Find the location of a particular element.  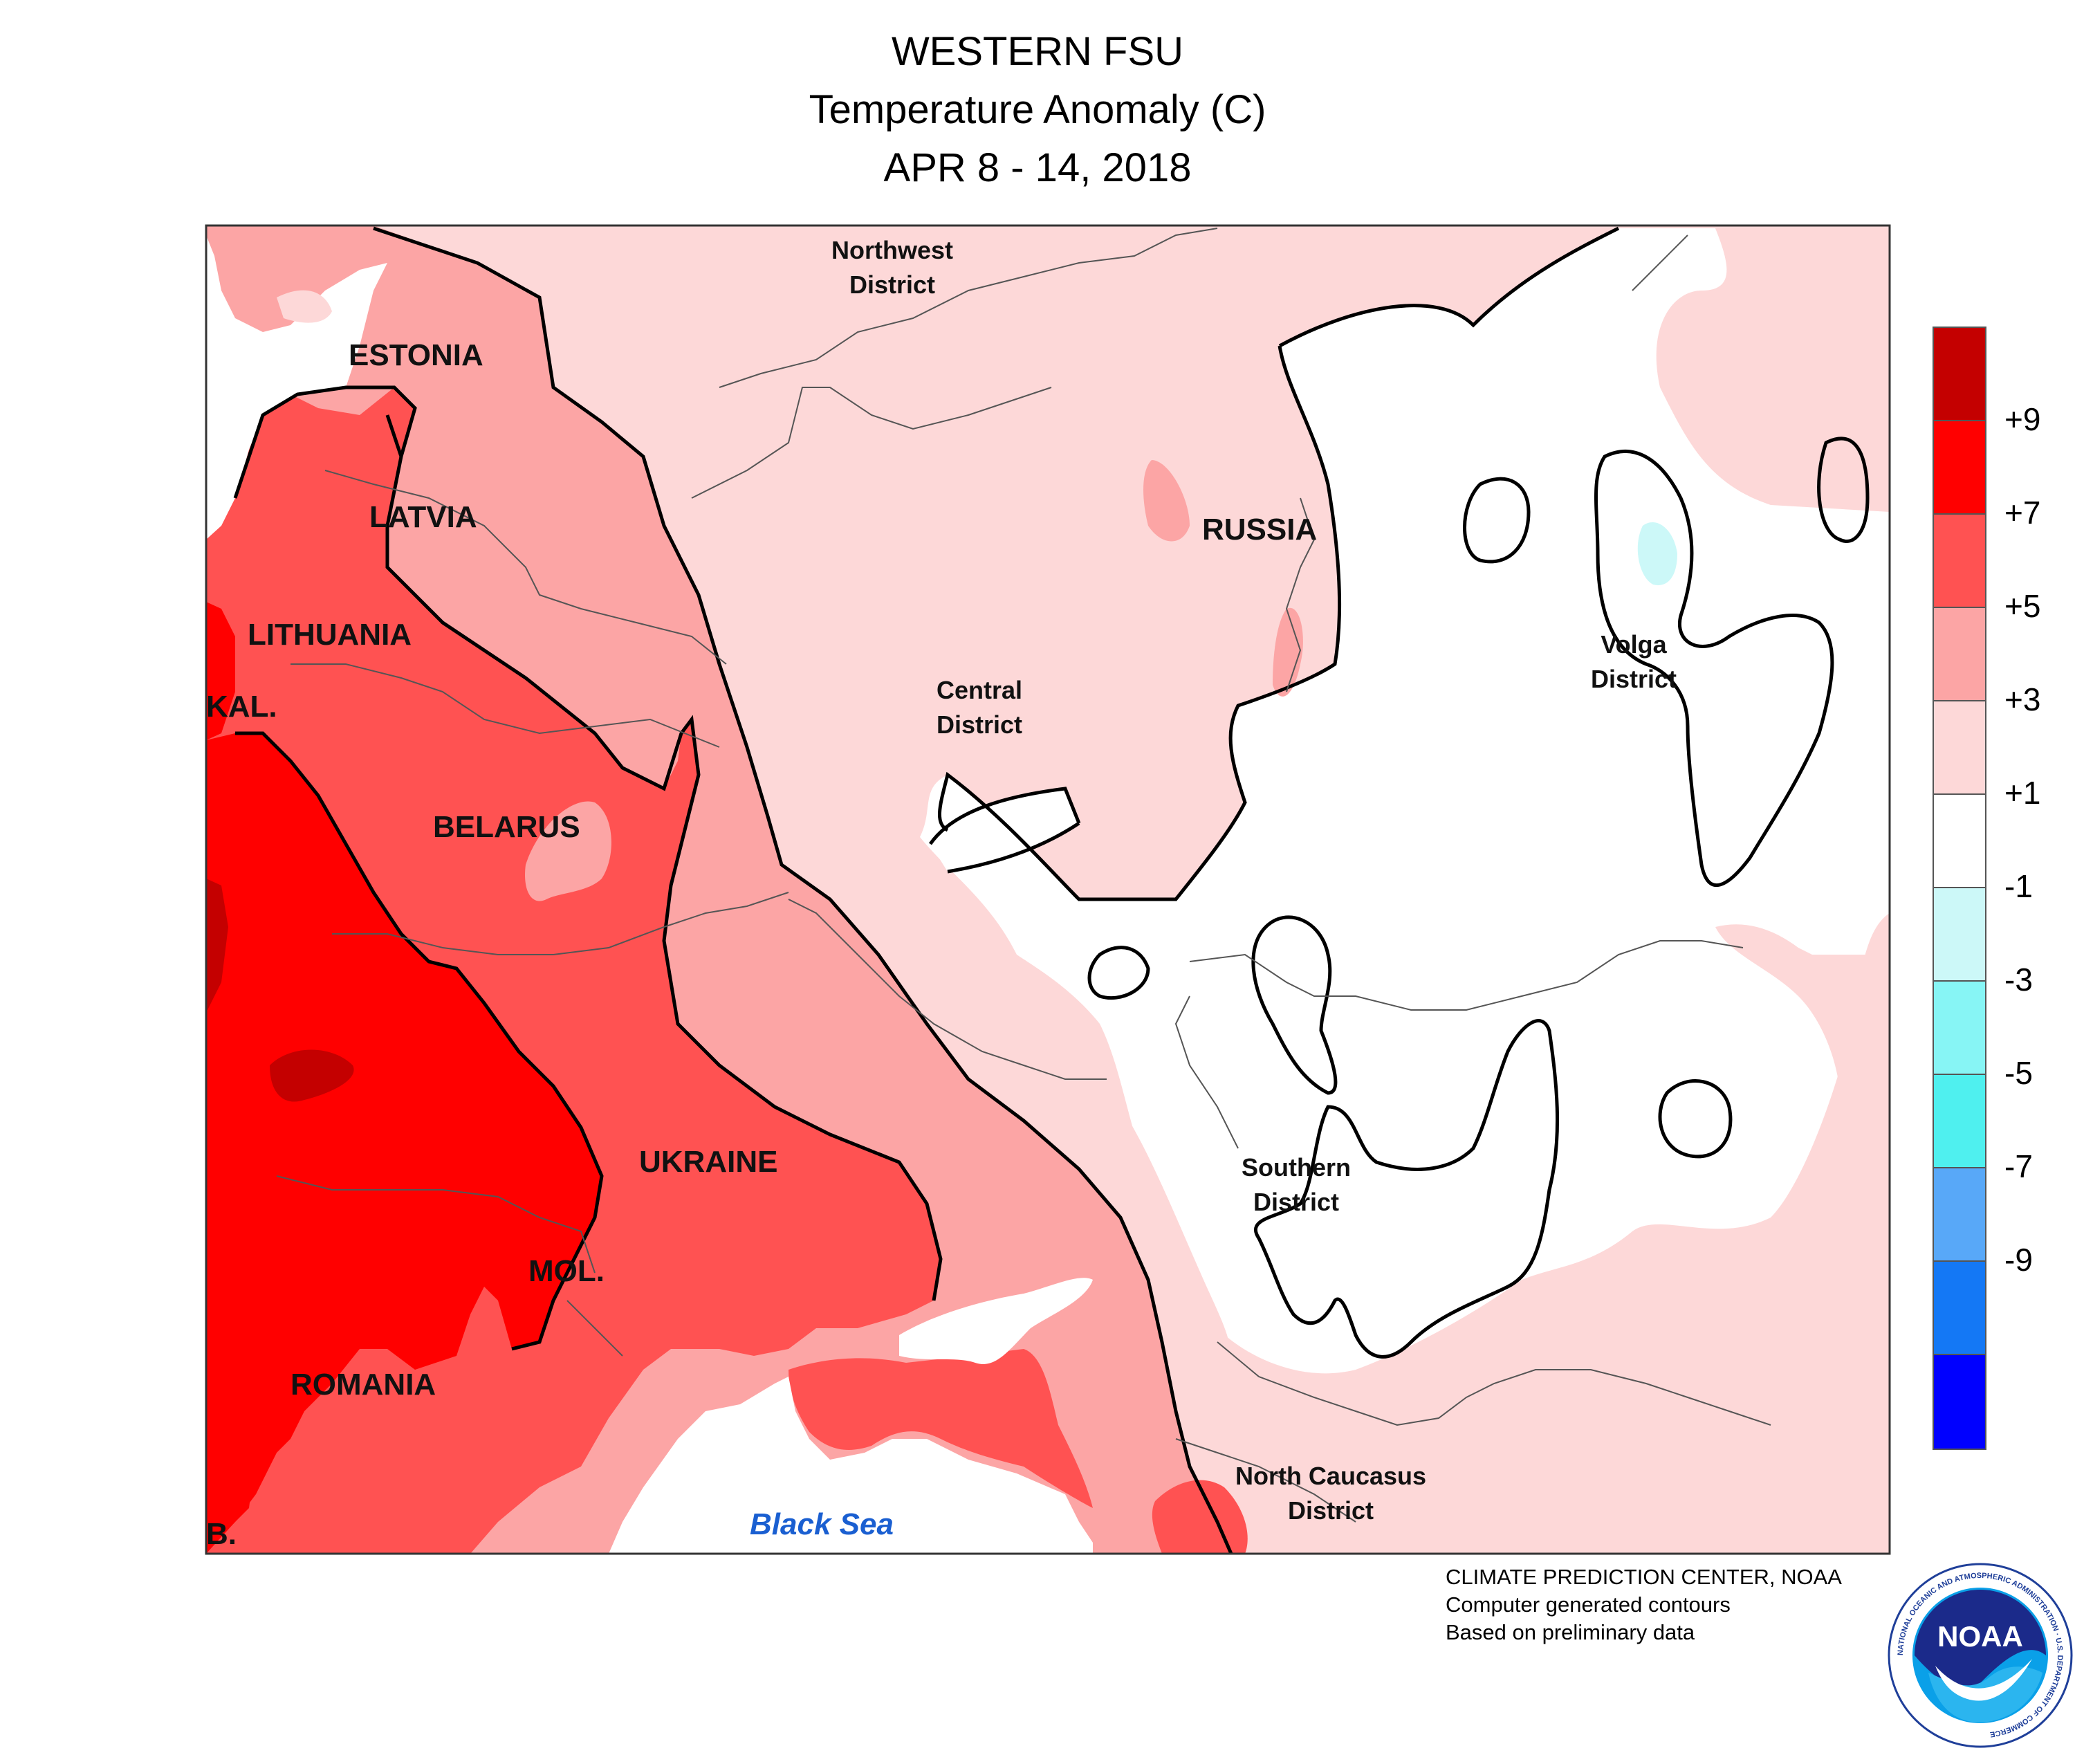

label-lithuania: LITHUANIA is located at coordinates (330, 635).